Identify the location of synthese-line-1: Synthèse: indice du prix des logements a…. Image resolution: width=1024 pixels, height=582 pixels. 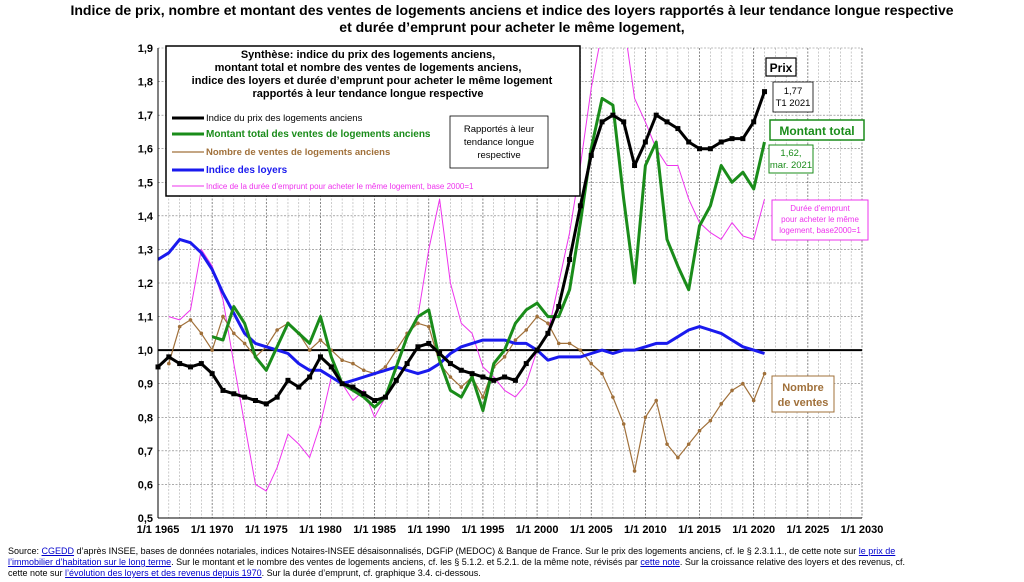
(368, 55).